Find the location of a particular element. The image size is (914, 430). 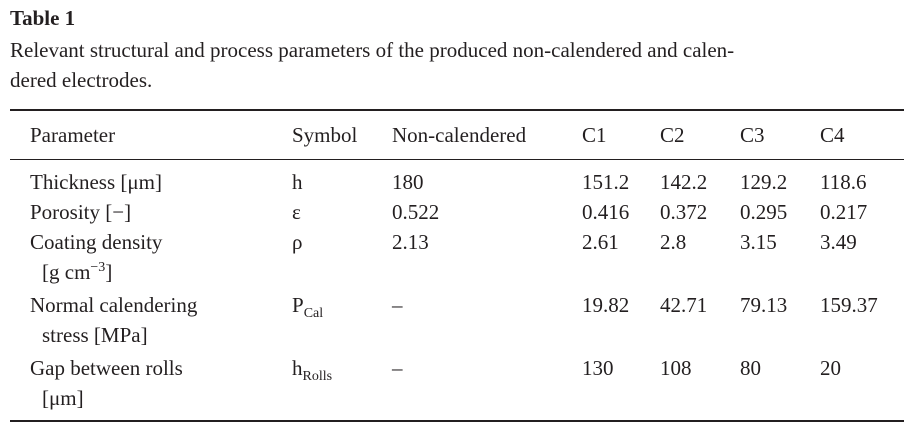

symbol-cell: ε is located at coordinates (296, 212).